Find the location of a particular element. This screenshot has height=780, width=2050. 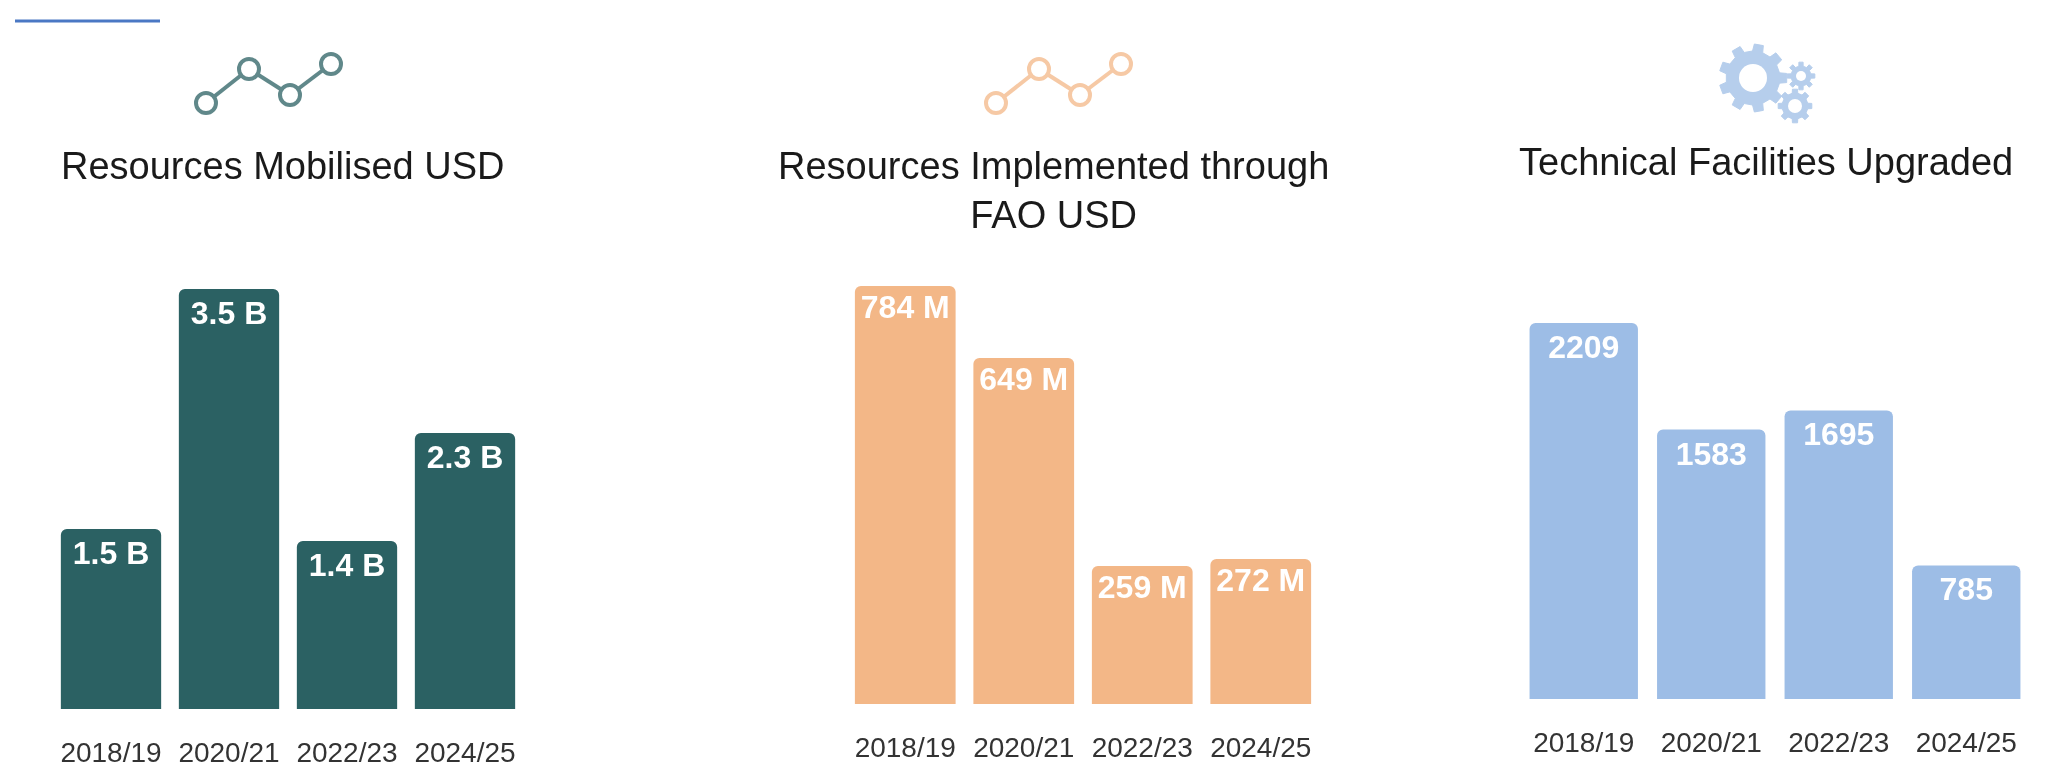

chart-title: Resources Implemented through FAO USD is located at coordinates (1054, 191).